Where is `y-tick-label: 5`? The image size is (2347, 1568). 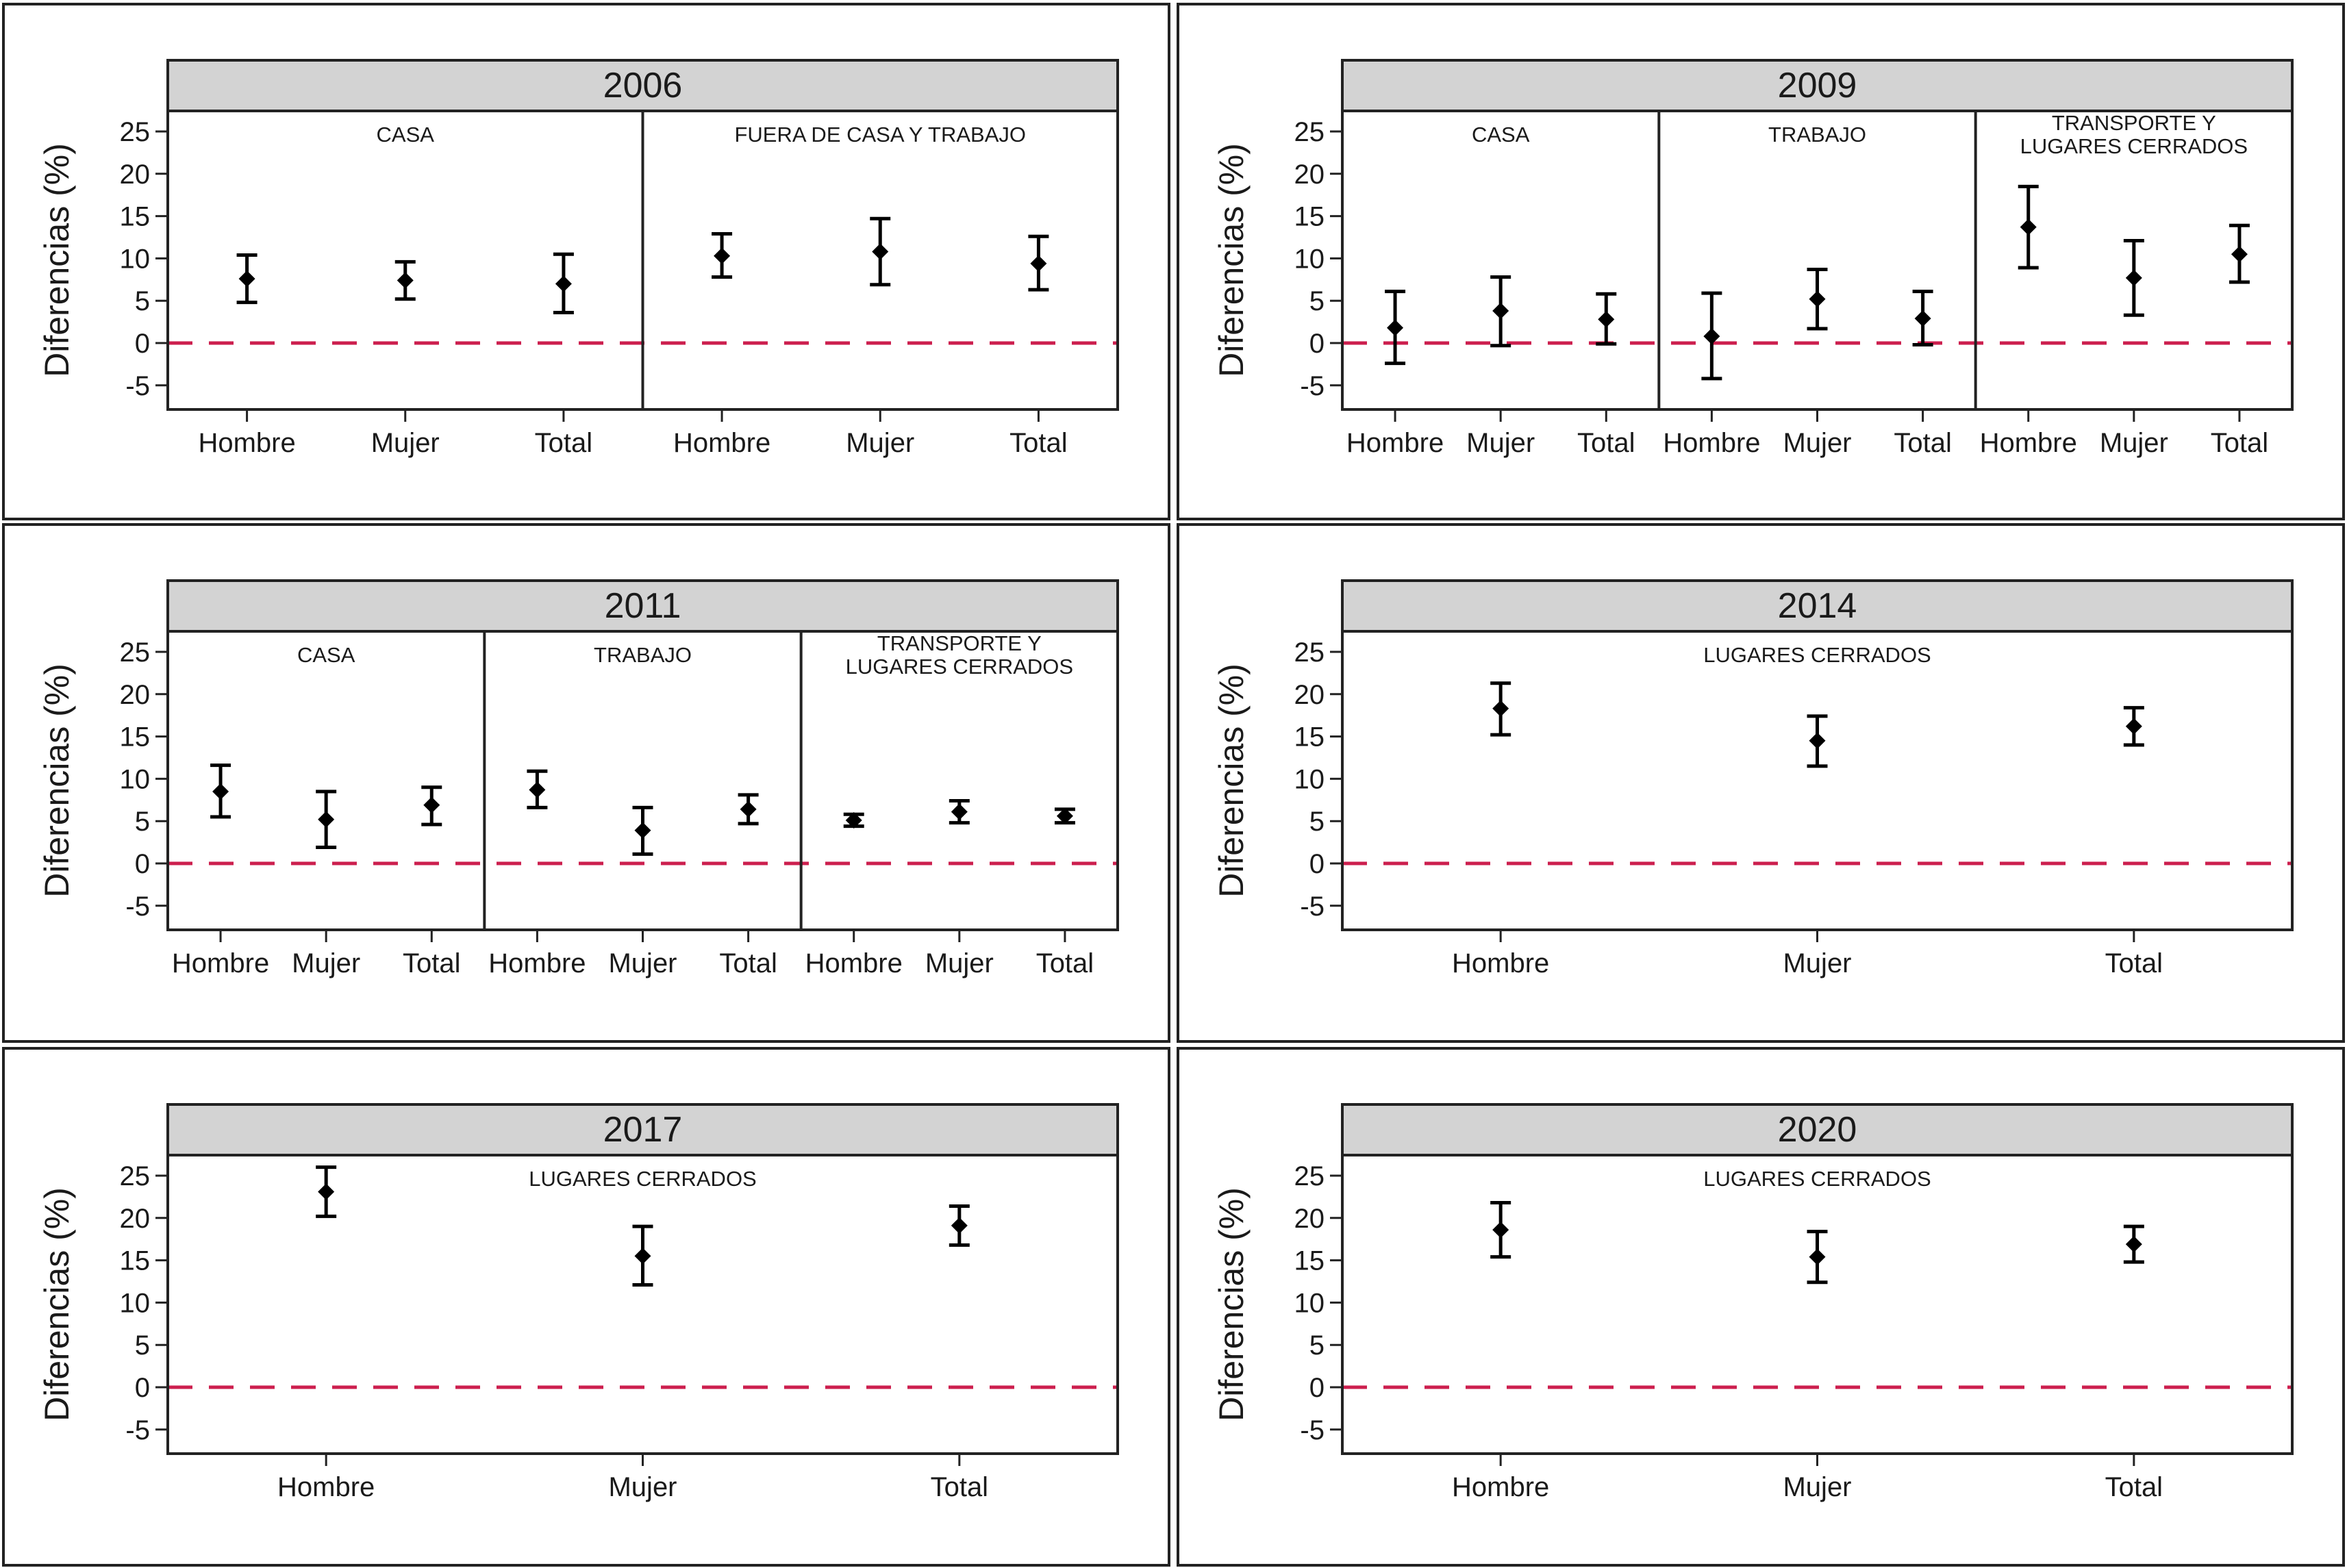 y-tick-label: 5 is located at coordinates (143, 301).